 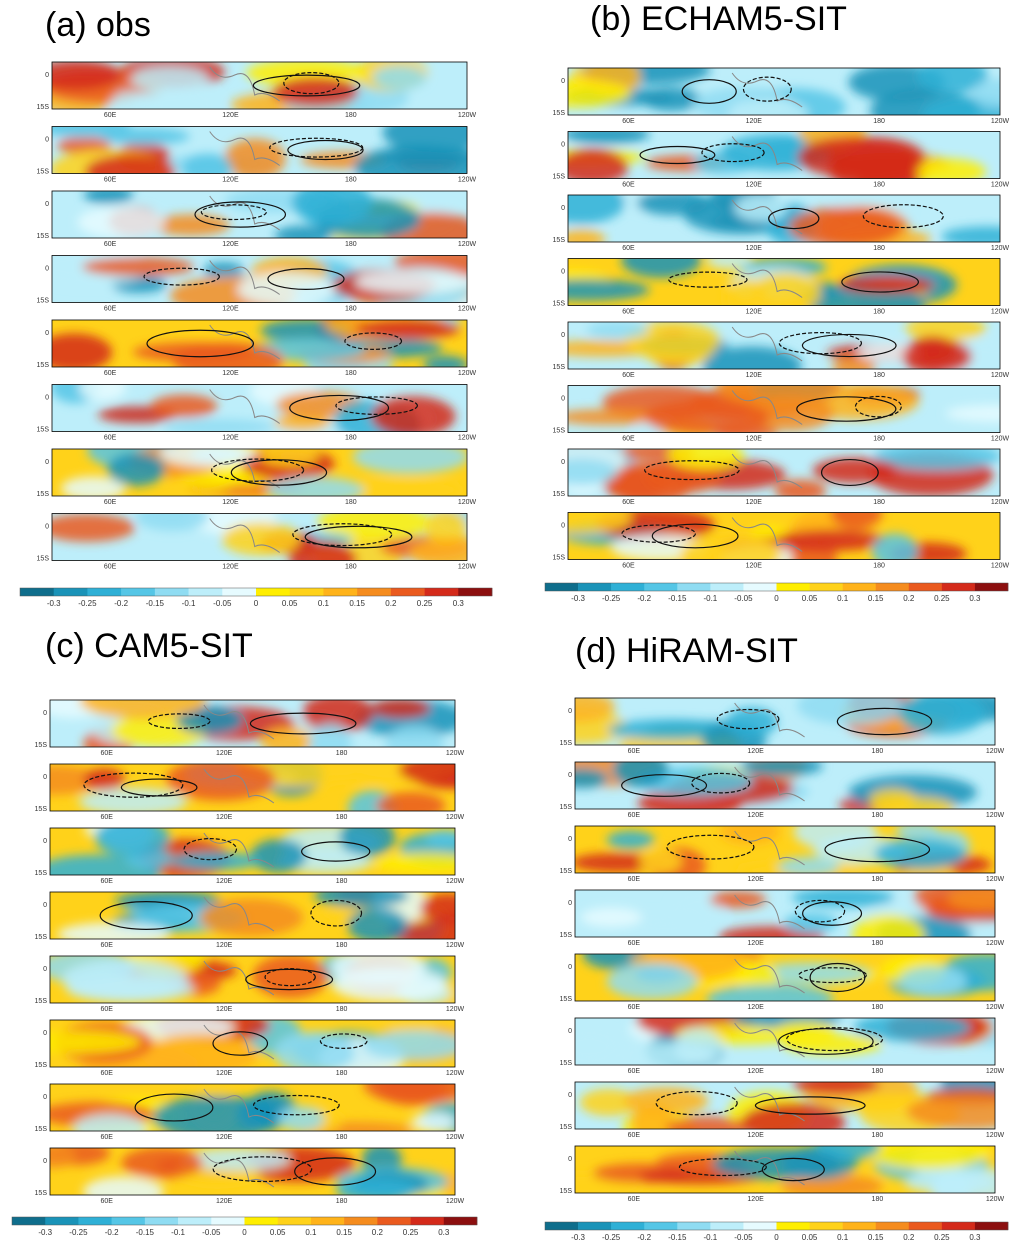 I want to click on colorbar-label: 0.15, so click(x=876, y=598).